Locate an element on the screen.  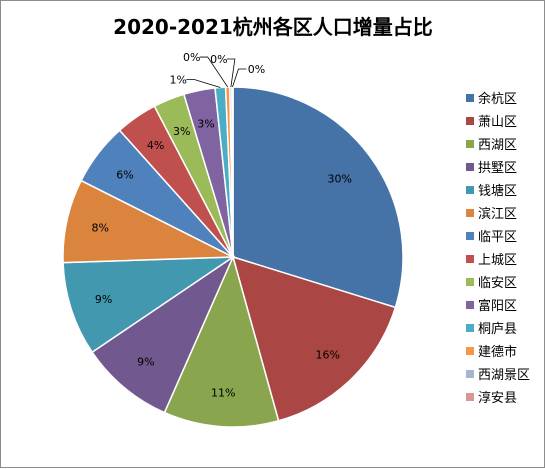
legend-swatch-上城区 is located at coordinates (470, 259).